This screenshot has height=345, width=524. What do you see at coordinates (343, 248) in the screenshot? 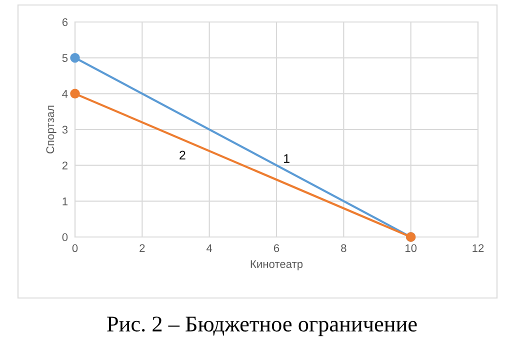
I see `x-tick-label: 8` at bounding box center [343, 248].